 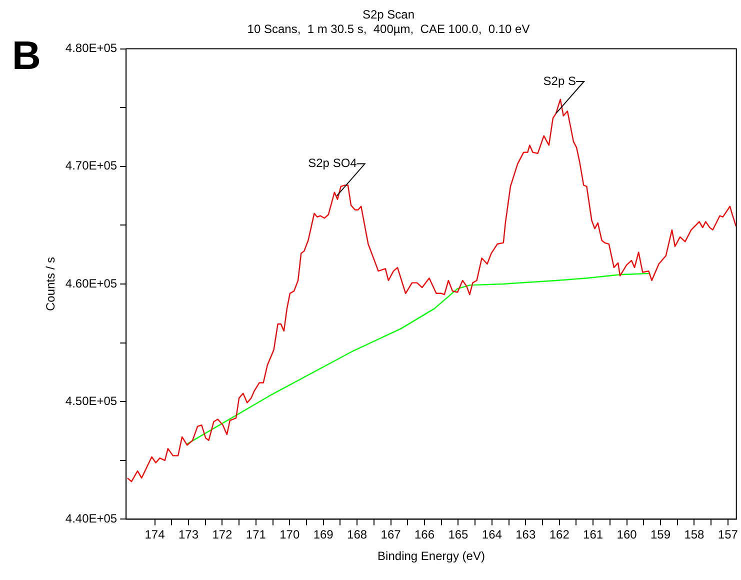 What do you see at coordinates (492, 535) in the screenshot?
I see `x-tick-label: 164` at bounding box center [492, 535].